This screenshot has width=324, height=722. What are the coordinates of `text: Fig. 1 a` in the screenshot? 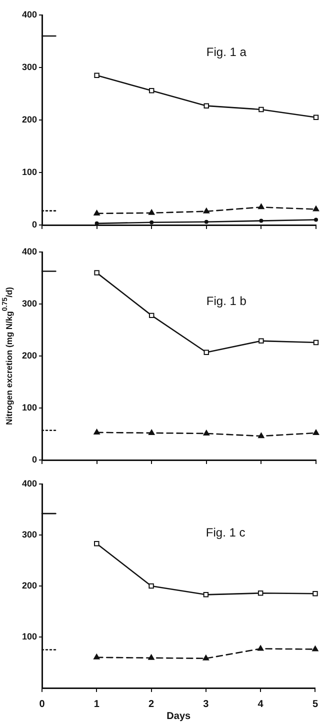 It's located at (226, 52).